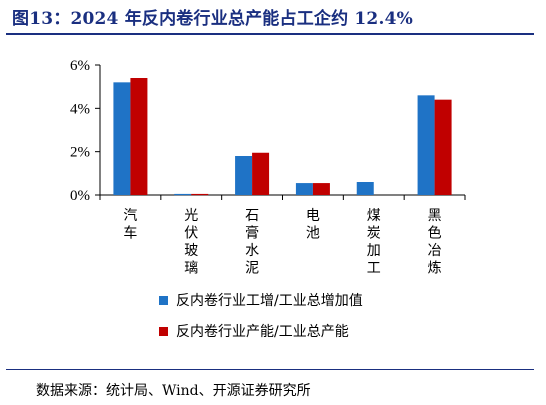  I want to click on legend-label: 反内卷行业工增/工业总增加值, so click(269, 301).